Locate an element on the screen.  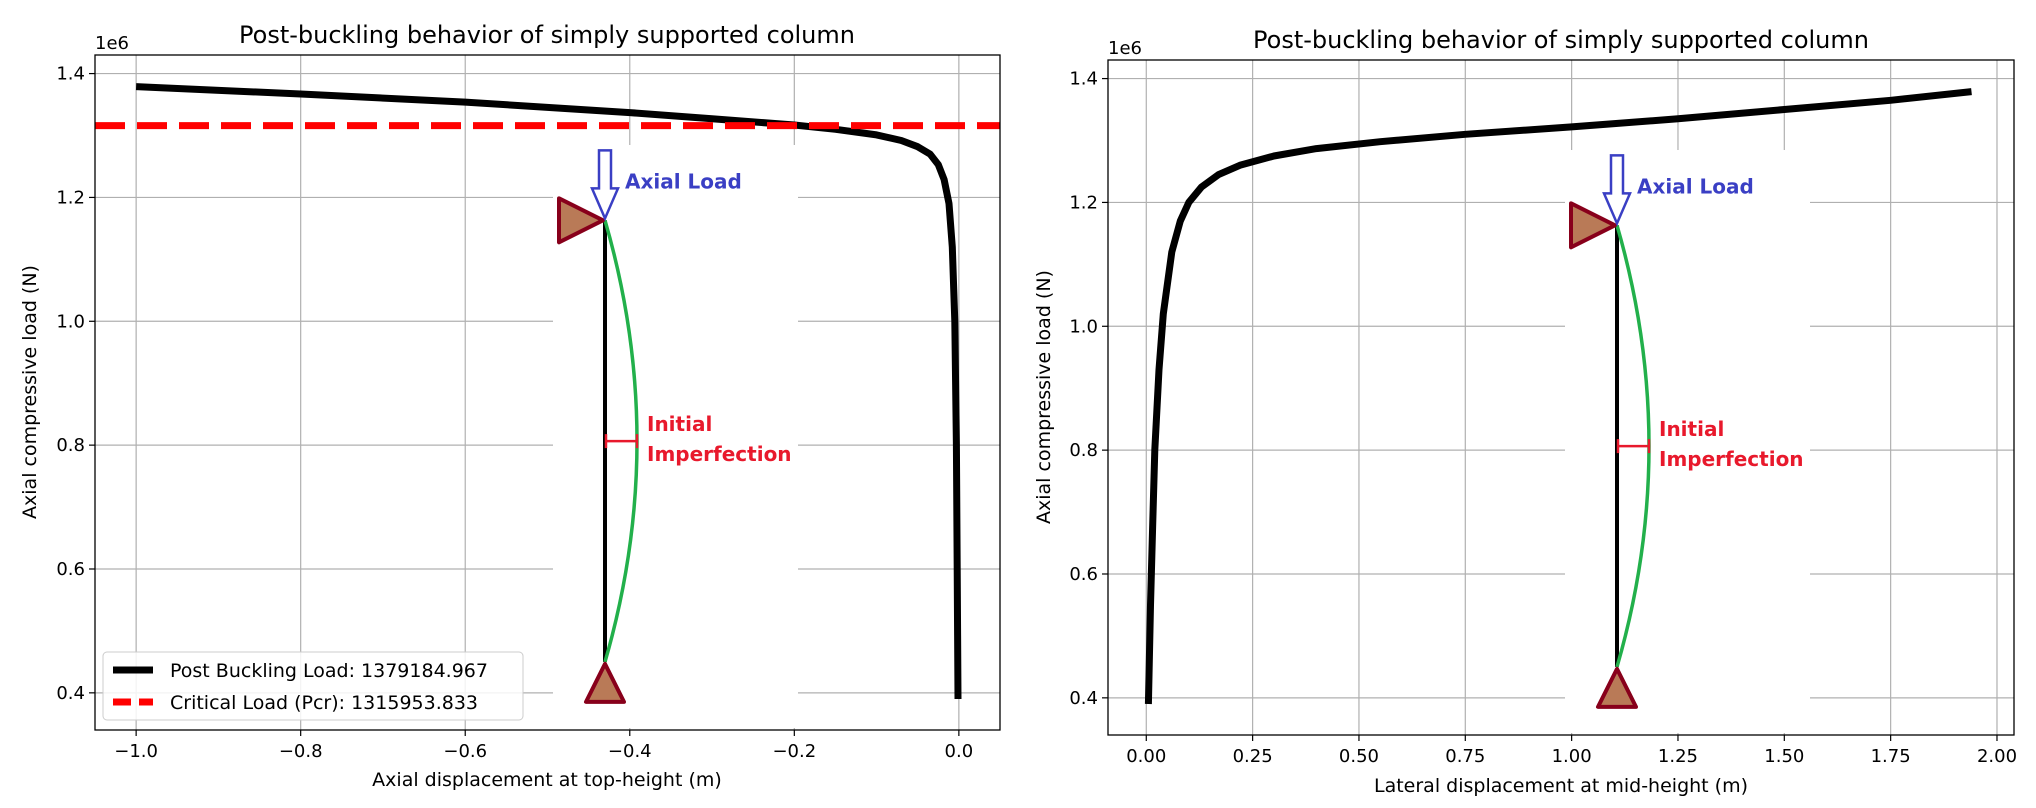
x-tick-label: −0.4 is located at coordinates (630, 751).